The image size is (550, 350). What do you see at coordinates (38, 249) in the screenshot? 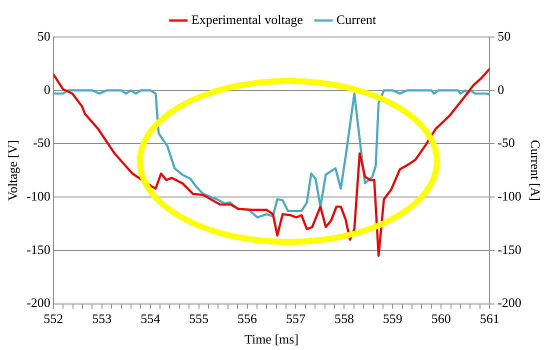
I see `y-tick-label: -150` at bounding box center [38, 249].